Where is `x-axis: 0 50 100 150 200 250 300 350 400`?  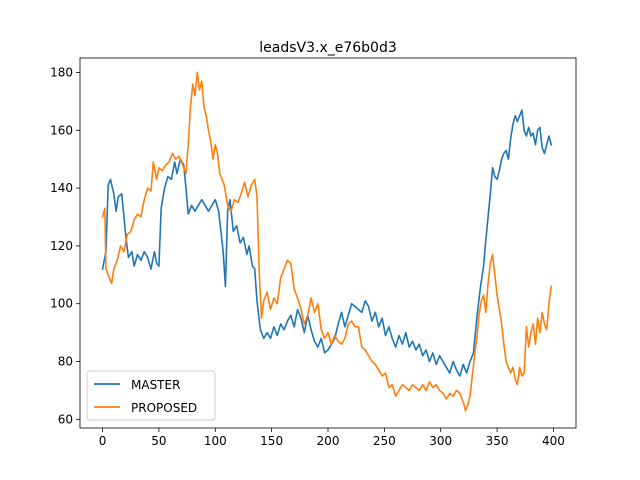
x-axis: 0 50 100 150 200 250 300 350 400 is located at coordinates (332, 438).